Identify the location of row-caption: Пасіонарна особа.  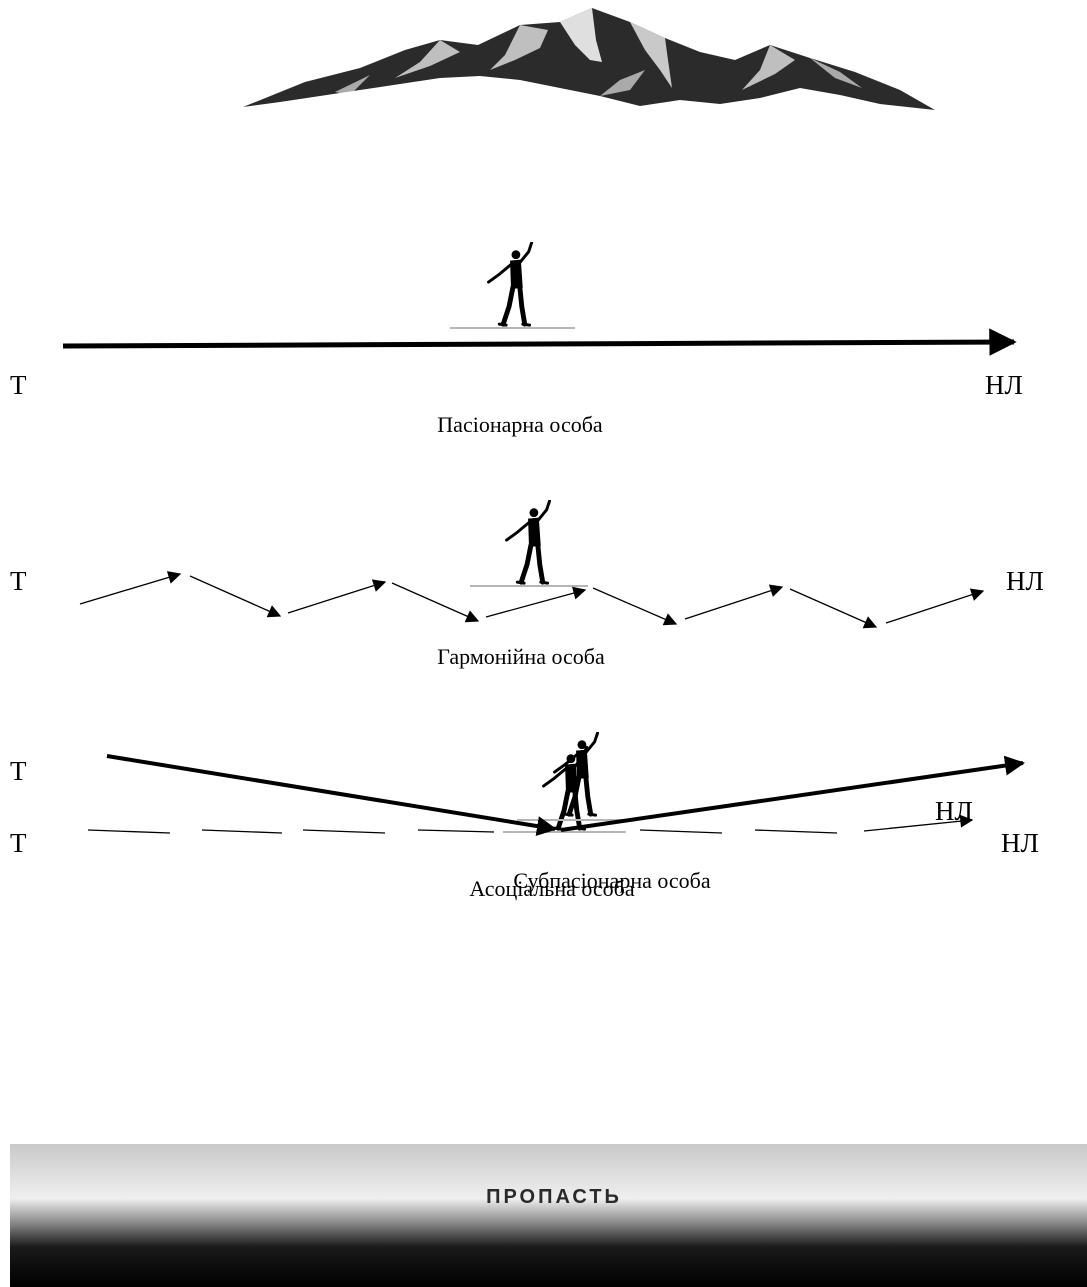
(520, 424).